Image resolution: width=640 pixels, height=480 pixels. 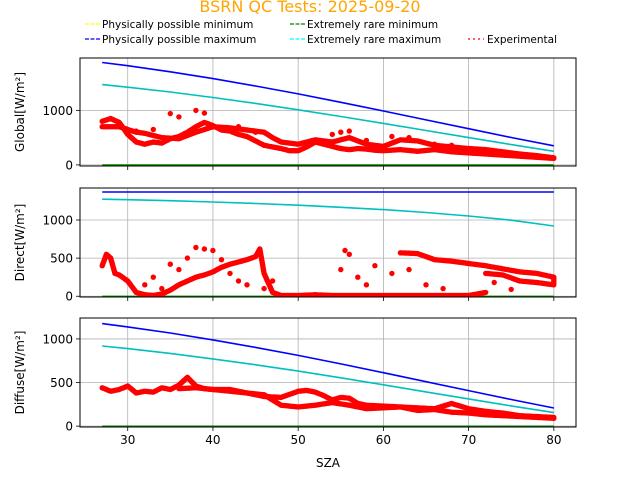 I want to click on legend-entry: Extremely rare maximum, so click(x=365, y=40).